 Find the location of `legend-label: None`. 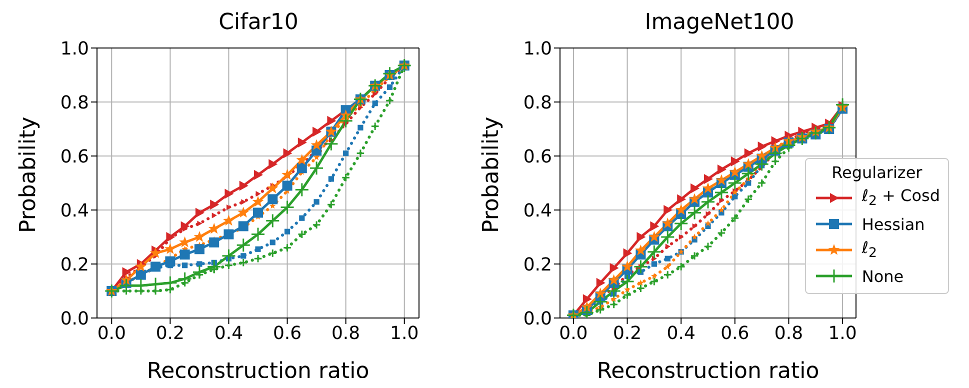

legend-label: None is located at coordinates (883, 276).